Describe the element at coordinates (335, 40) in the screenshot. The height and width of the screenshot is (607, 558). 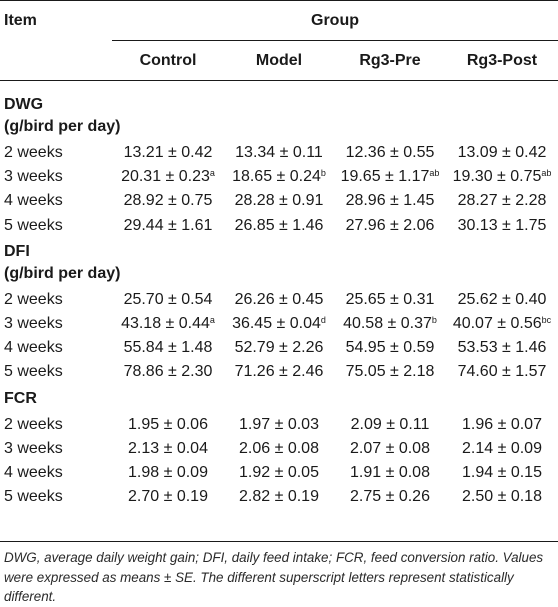
I see `group-rule` at that location.